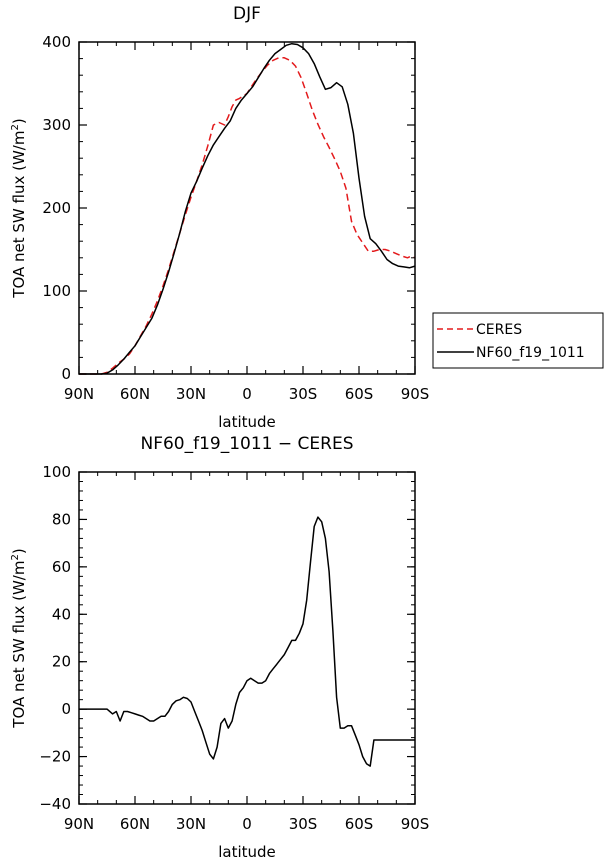  Describe the element at coordinates (56, 42) in the screenshot. I see `chart-top-ytick-label: 400` at that location.